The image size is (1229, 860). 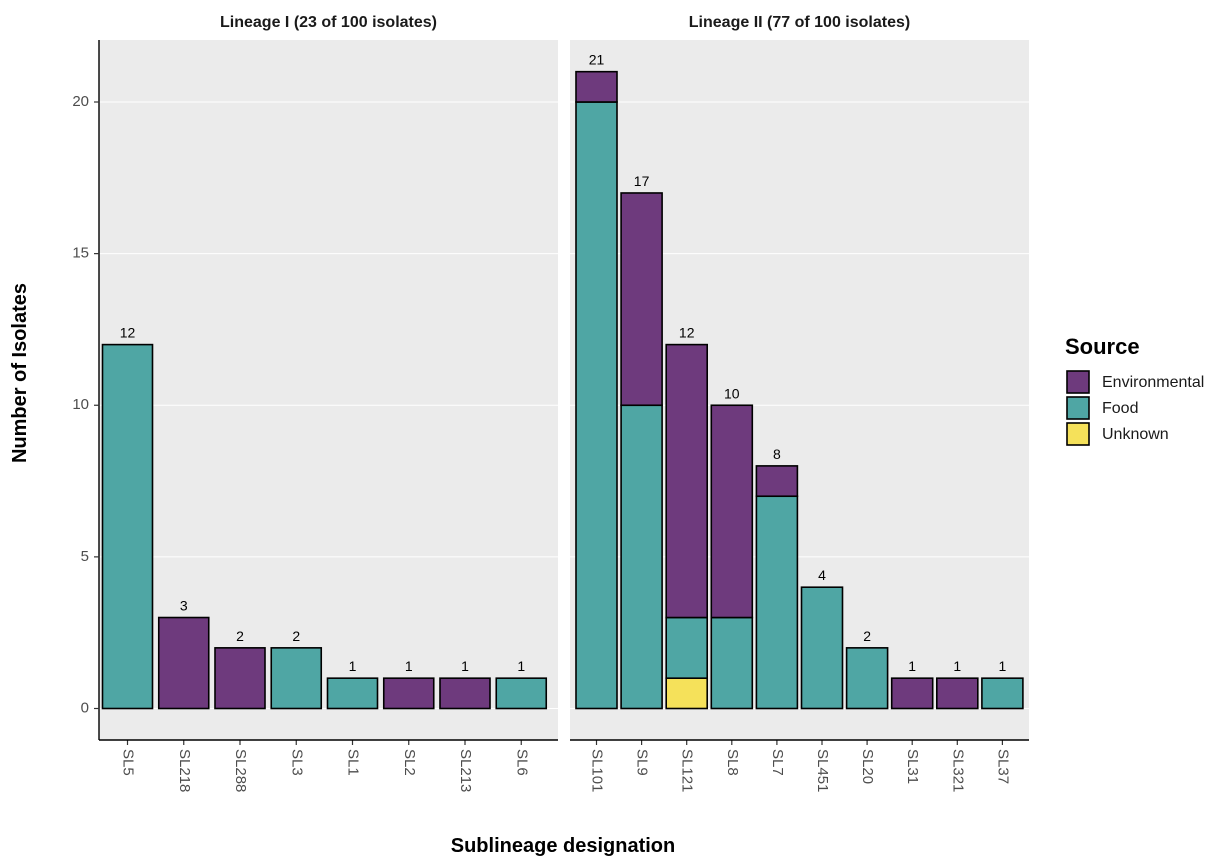 What do you see at coordinates (777, 762) in the screenshot?
I see `x-tick-label: SL7` at bounding box center [777, 762].